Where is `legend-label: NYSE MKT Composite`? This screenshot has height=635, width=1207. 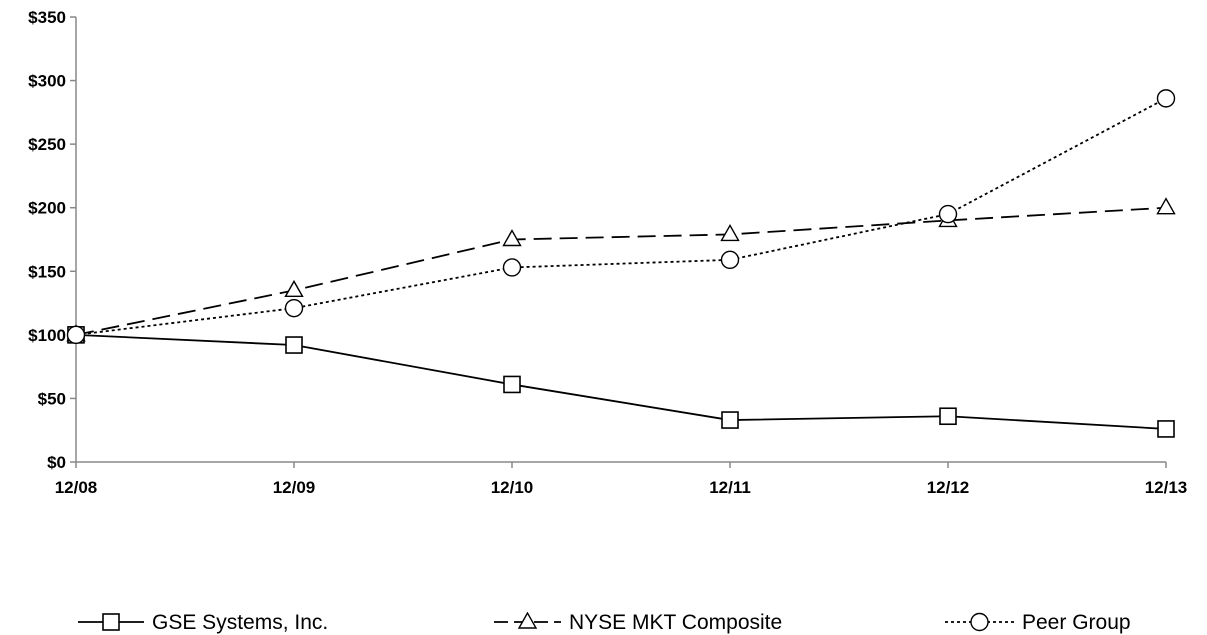
legend-label: NYSE MKT Composite is located at coordinates (675, 622).